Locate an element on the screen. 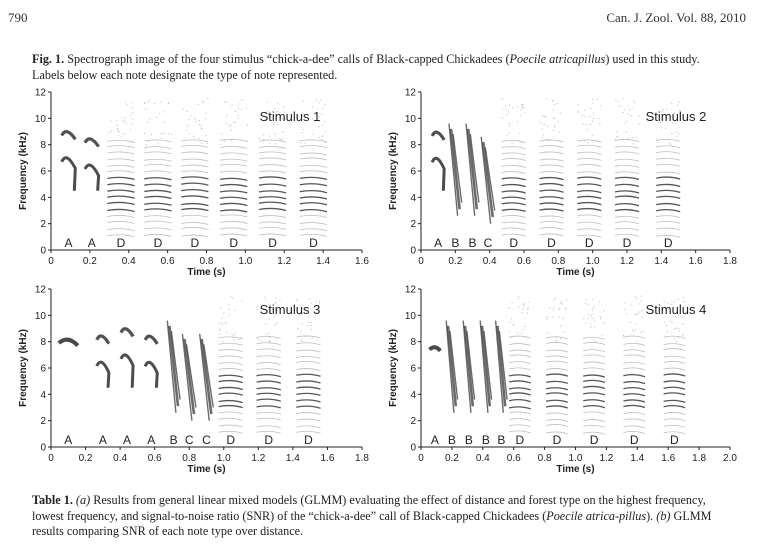 This screenshot has height=550, width=760. x-tick-label: 0.8 is located at coordinates (545, 458).